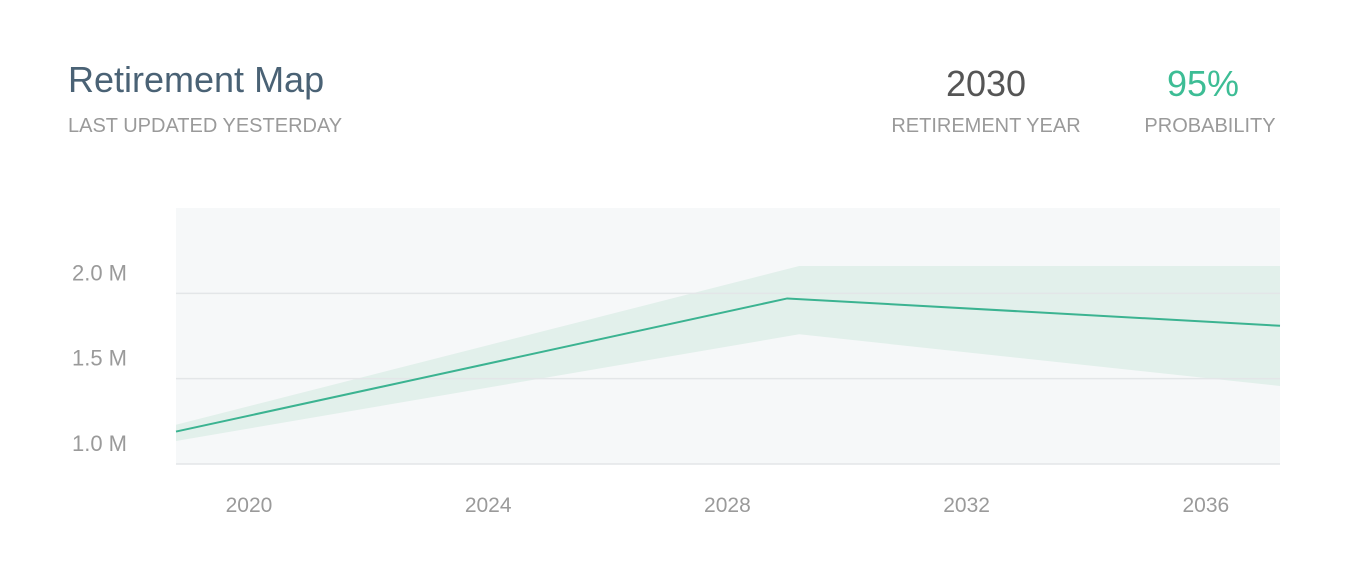  I want to click on y-tick-label: 1.5 M, so click(99, 358).